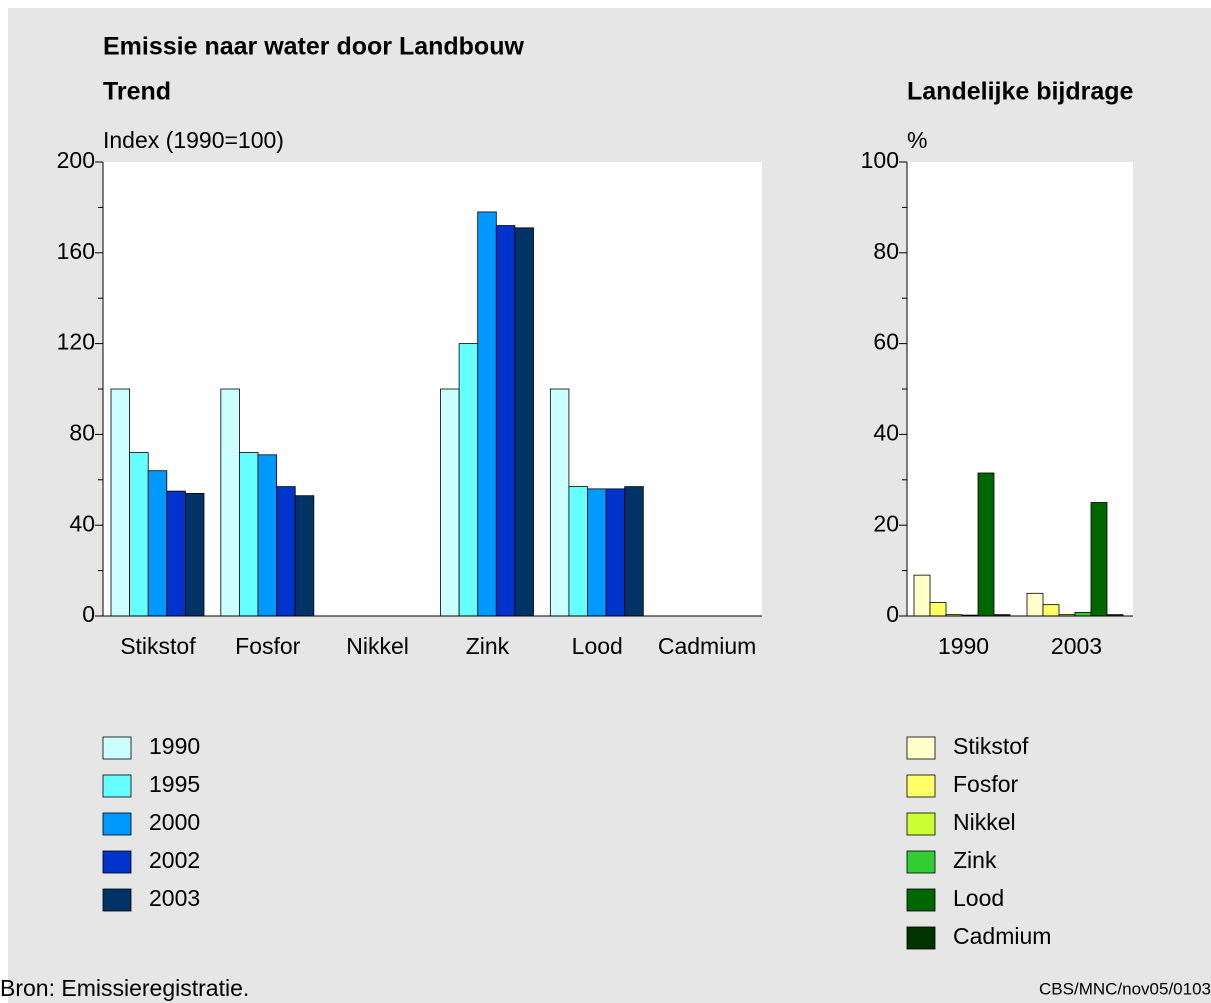 Image resolution: width=1211 pixels, height=1003 pixels. Describe the element at coordinates (991, 746) in the screenshot. I see `legend-label: Stikstof` at that location.